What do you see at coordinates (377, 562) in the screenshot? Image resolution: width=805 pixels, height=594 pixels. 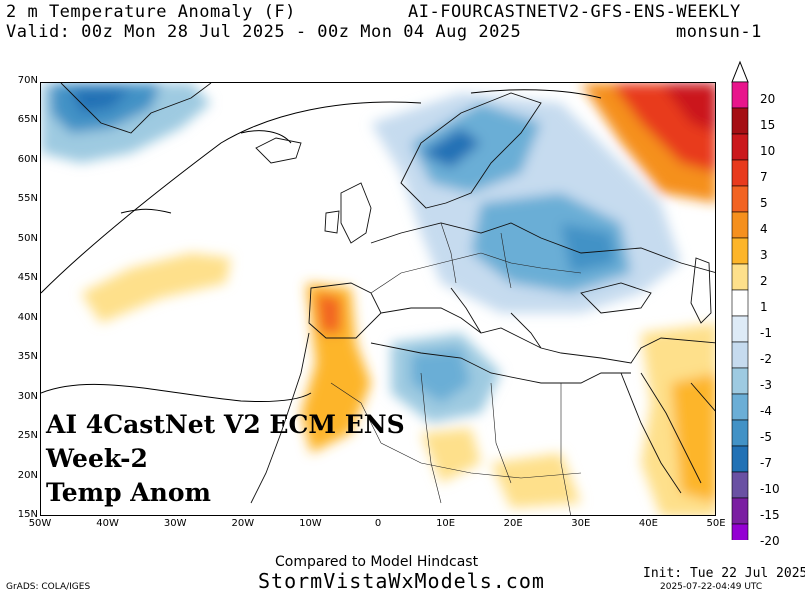 I see `hindcast-note: Compared to Model Hindcast` at bounding box center [377, 562].